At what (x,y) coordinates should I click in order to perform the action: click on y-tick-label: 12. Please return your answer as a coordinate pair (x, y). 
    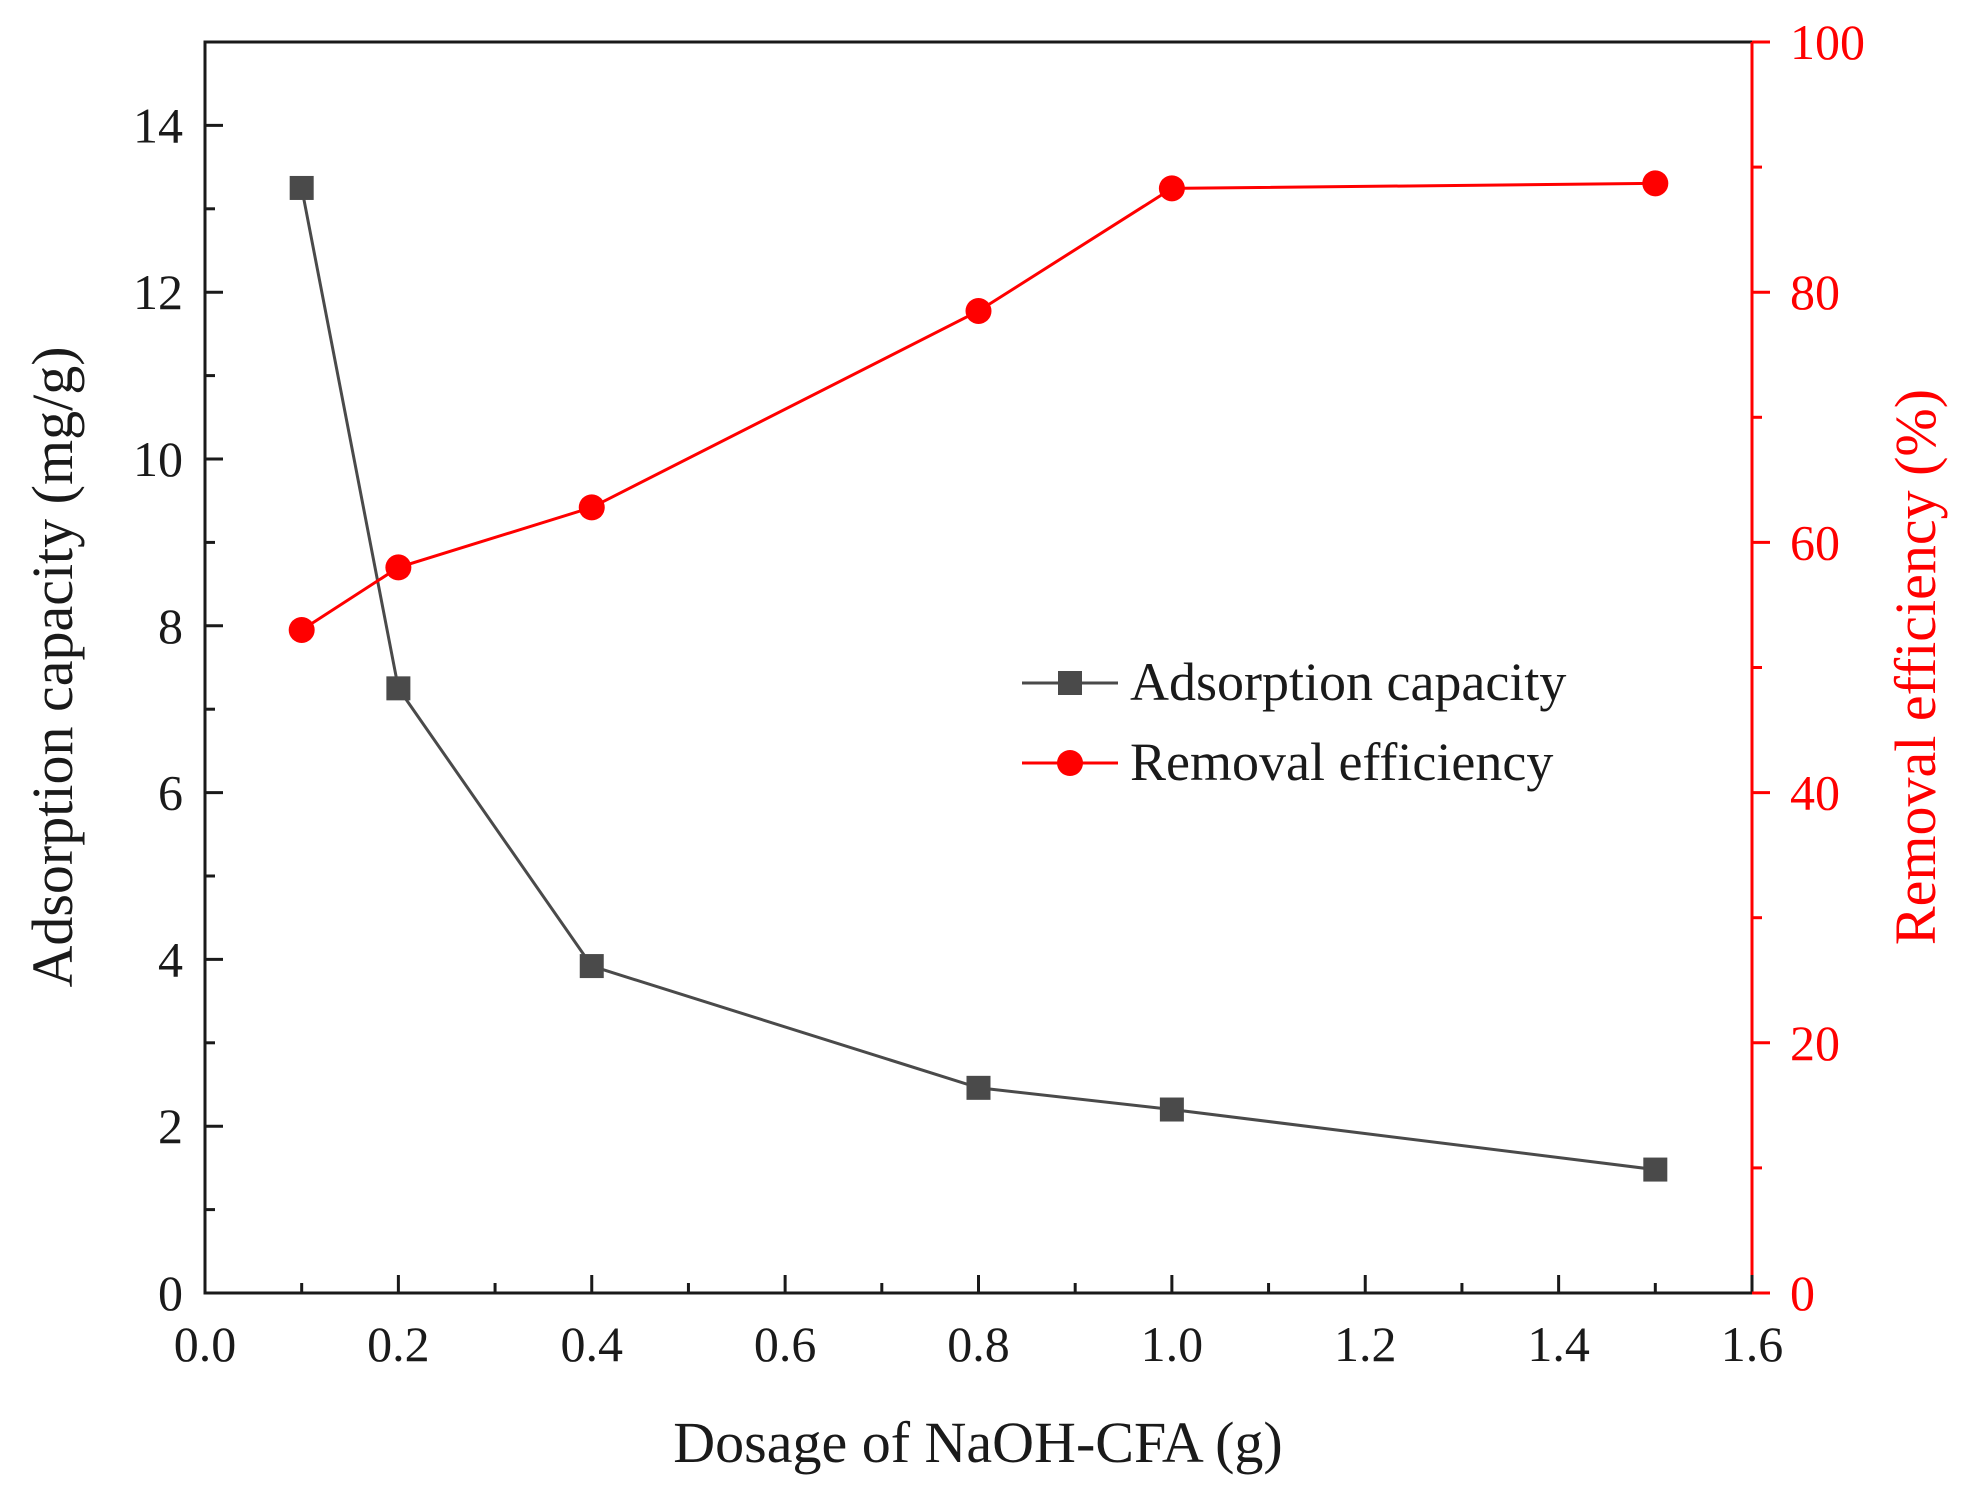
    Looking at the image, I should click on (158, 292).